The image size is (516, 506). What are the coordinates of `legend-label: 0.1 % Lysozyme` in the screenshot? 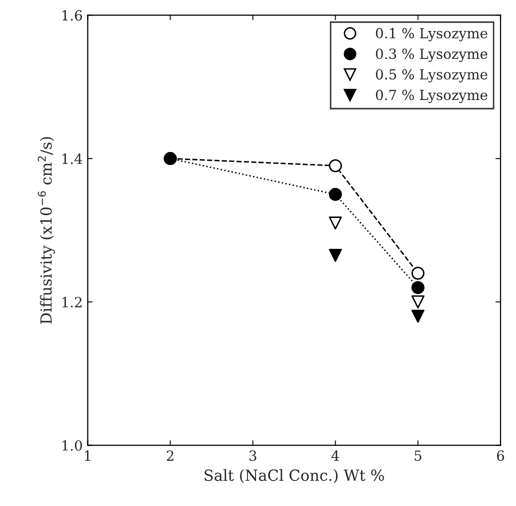 It's located at (432, 35).